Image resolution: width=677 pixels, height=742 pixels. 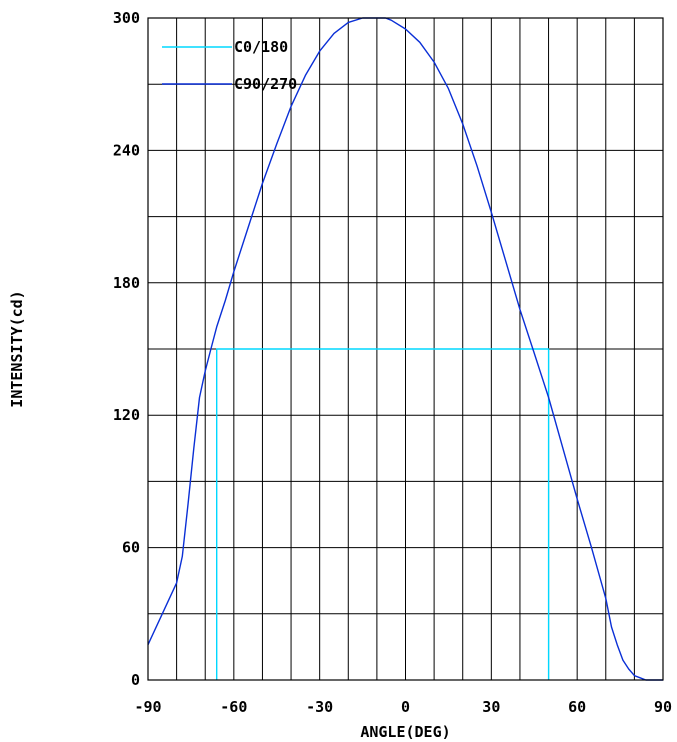 I want to click on y-tick-label: 120, so click(x=126, y=415).